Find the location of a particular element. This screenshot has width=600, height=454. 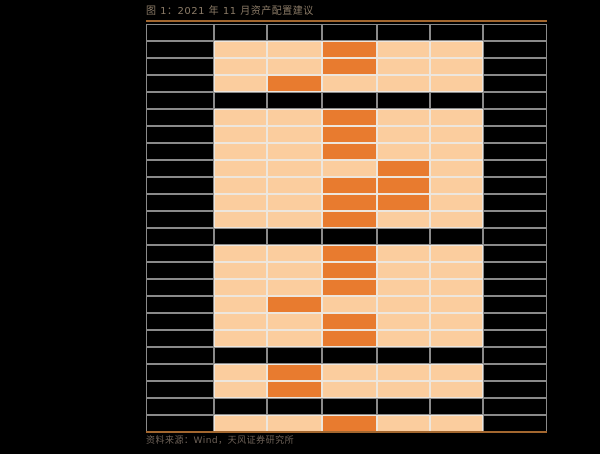

table-cell-r18-c1 is located at coordinates (240, 321).